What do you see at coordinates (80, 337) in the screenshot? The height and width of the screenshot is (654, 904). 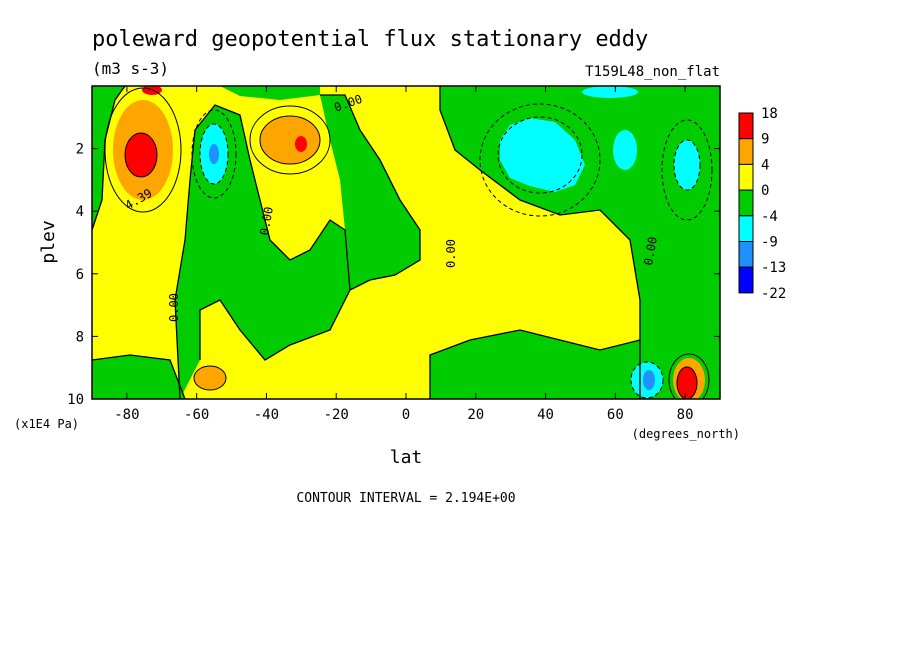 I see `y-tick-label: 8` at bounding box center [80, 337].